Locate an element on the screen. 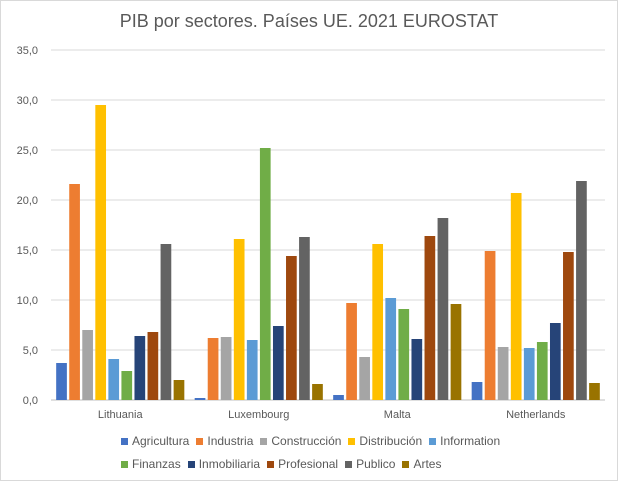 The width and height of the screenshot is (618, 481). y-tick-label: 35,0 is located at coordinates (27, 51).